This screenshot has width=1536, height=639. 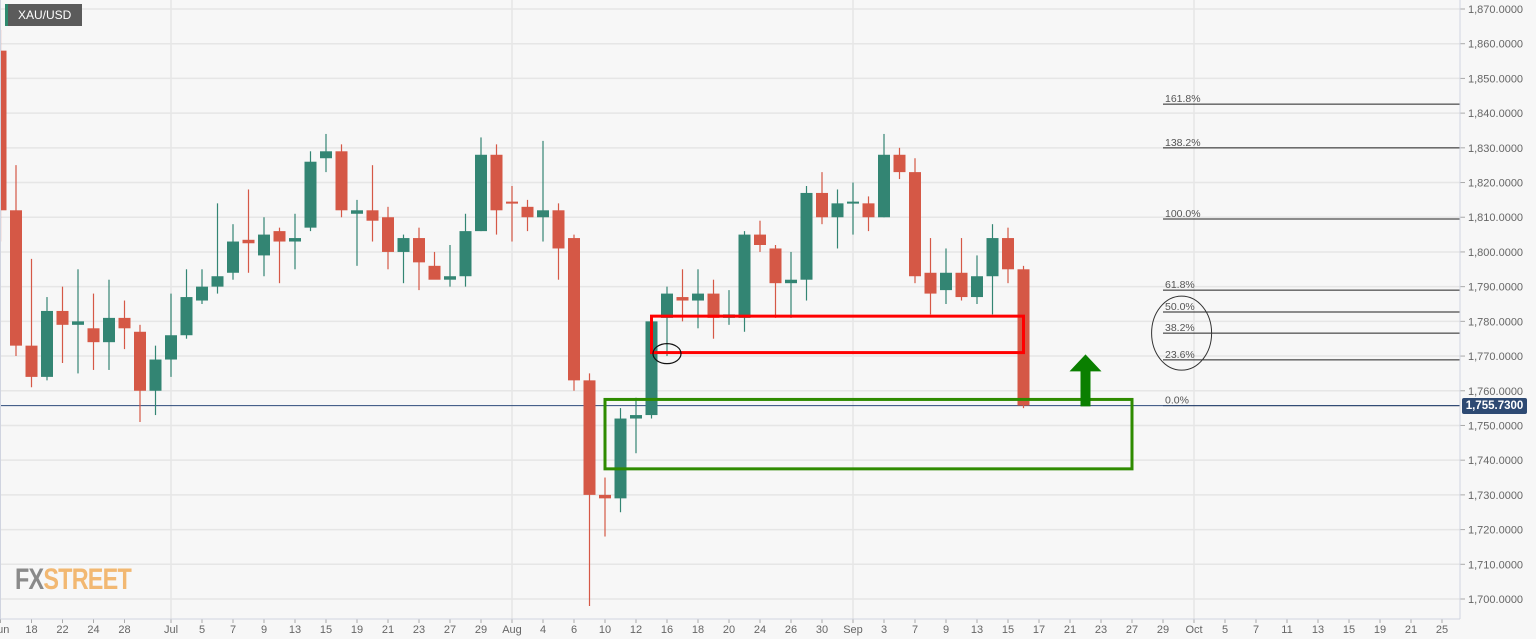 I want to click on x-tick-label: 20, so click(x=729, y=630).